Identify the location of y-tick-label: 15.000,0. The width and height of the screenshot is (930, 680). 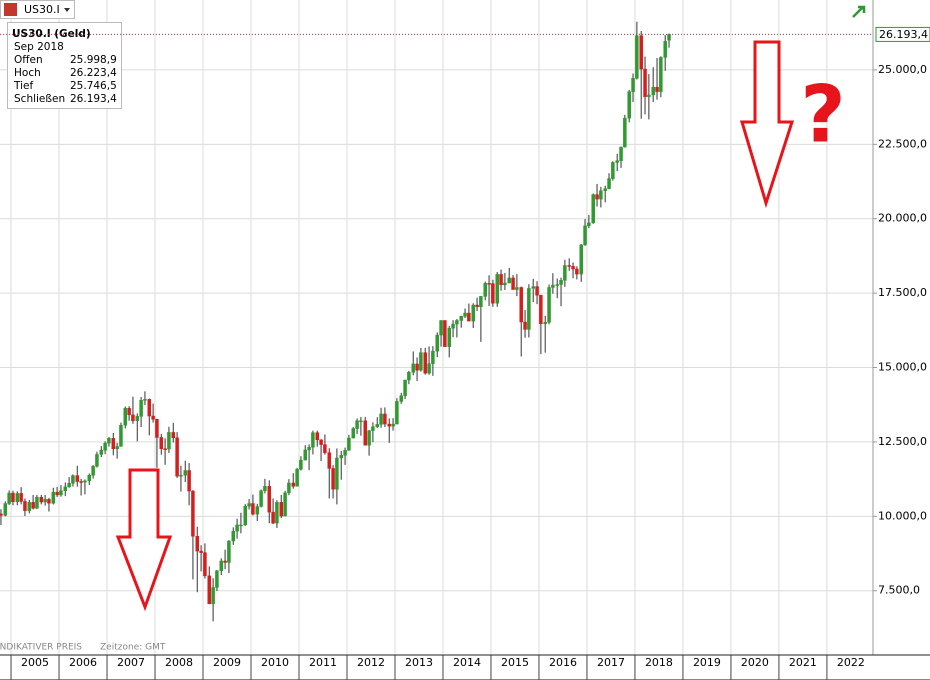
(902, 367).